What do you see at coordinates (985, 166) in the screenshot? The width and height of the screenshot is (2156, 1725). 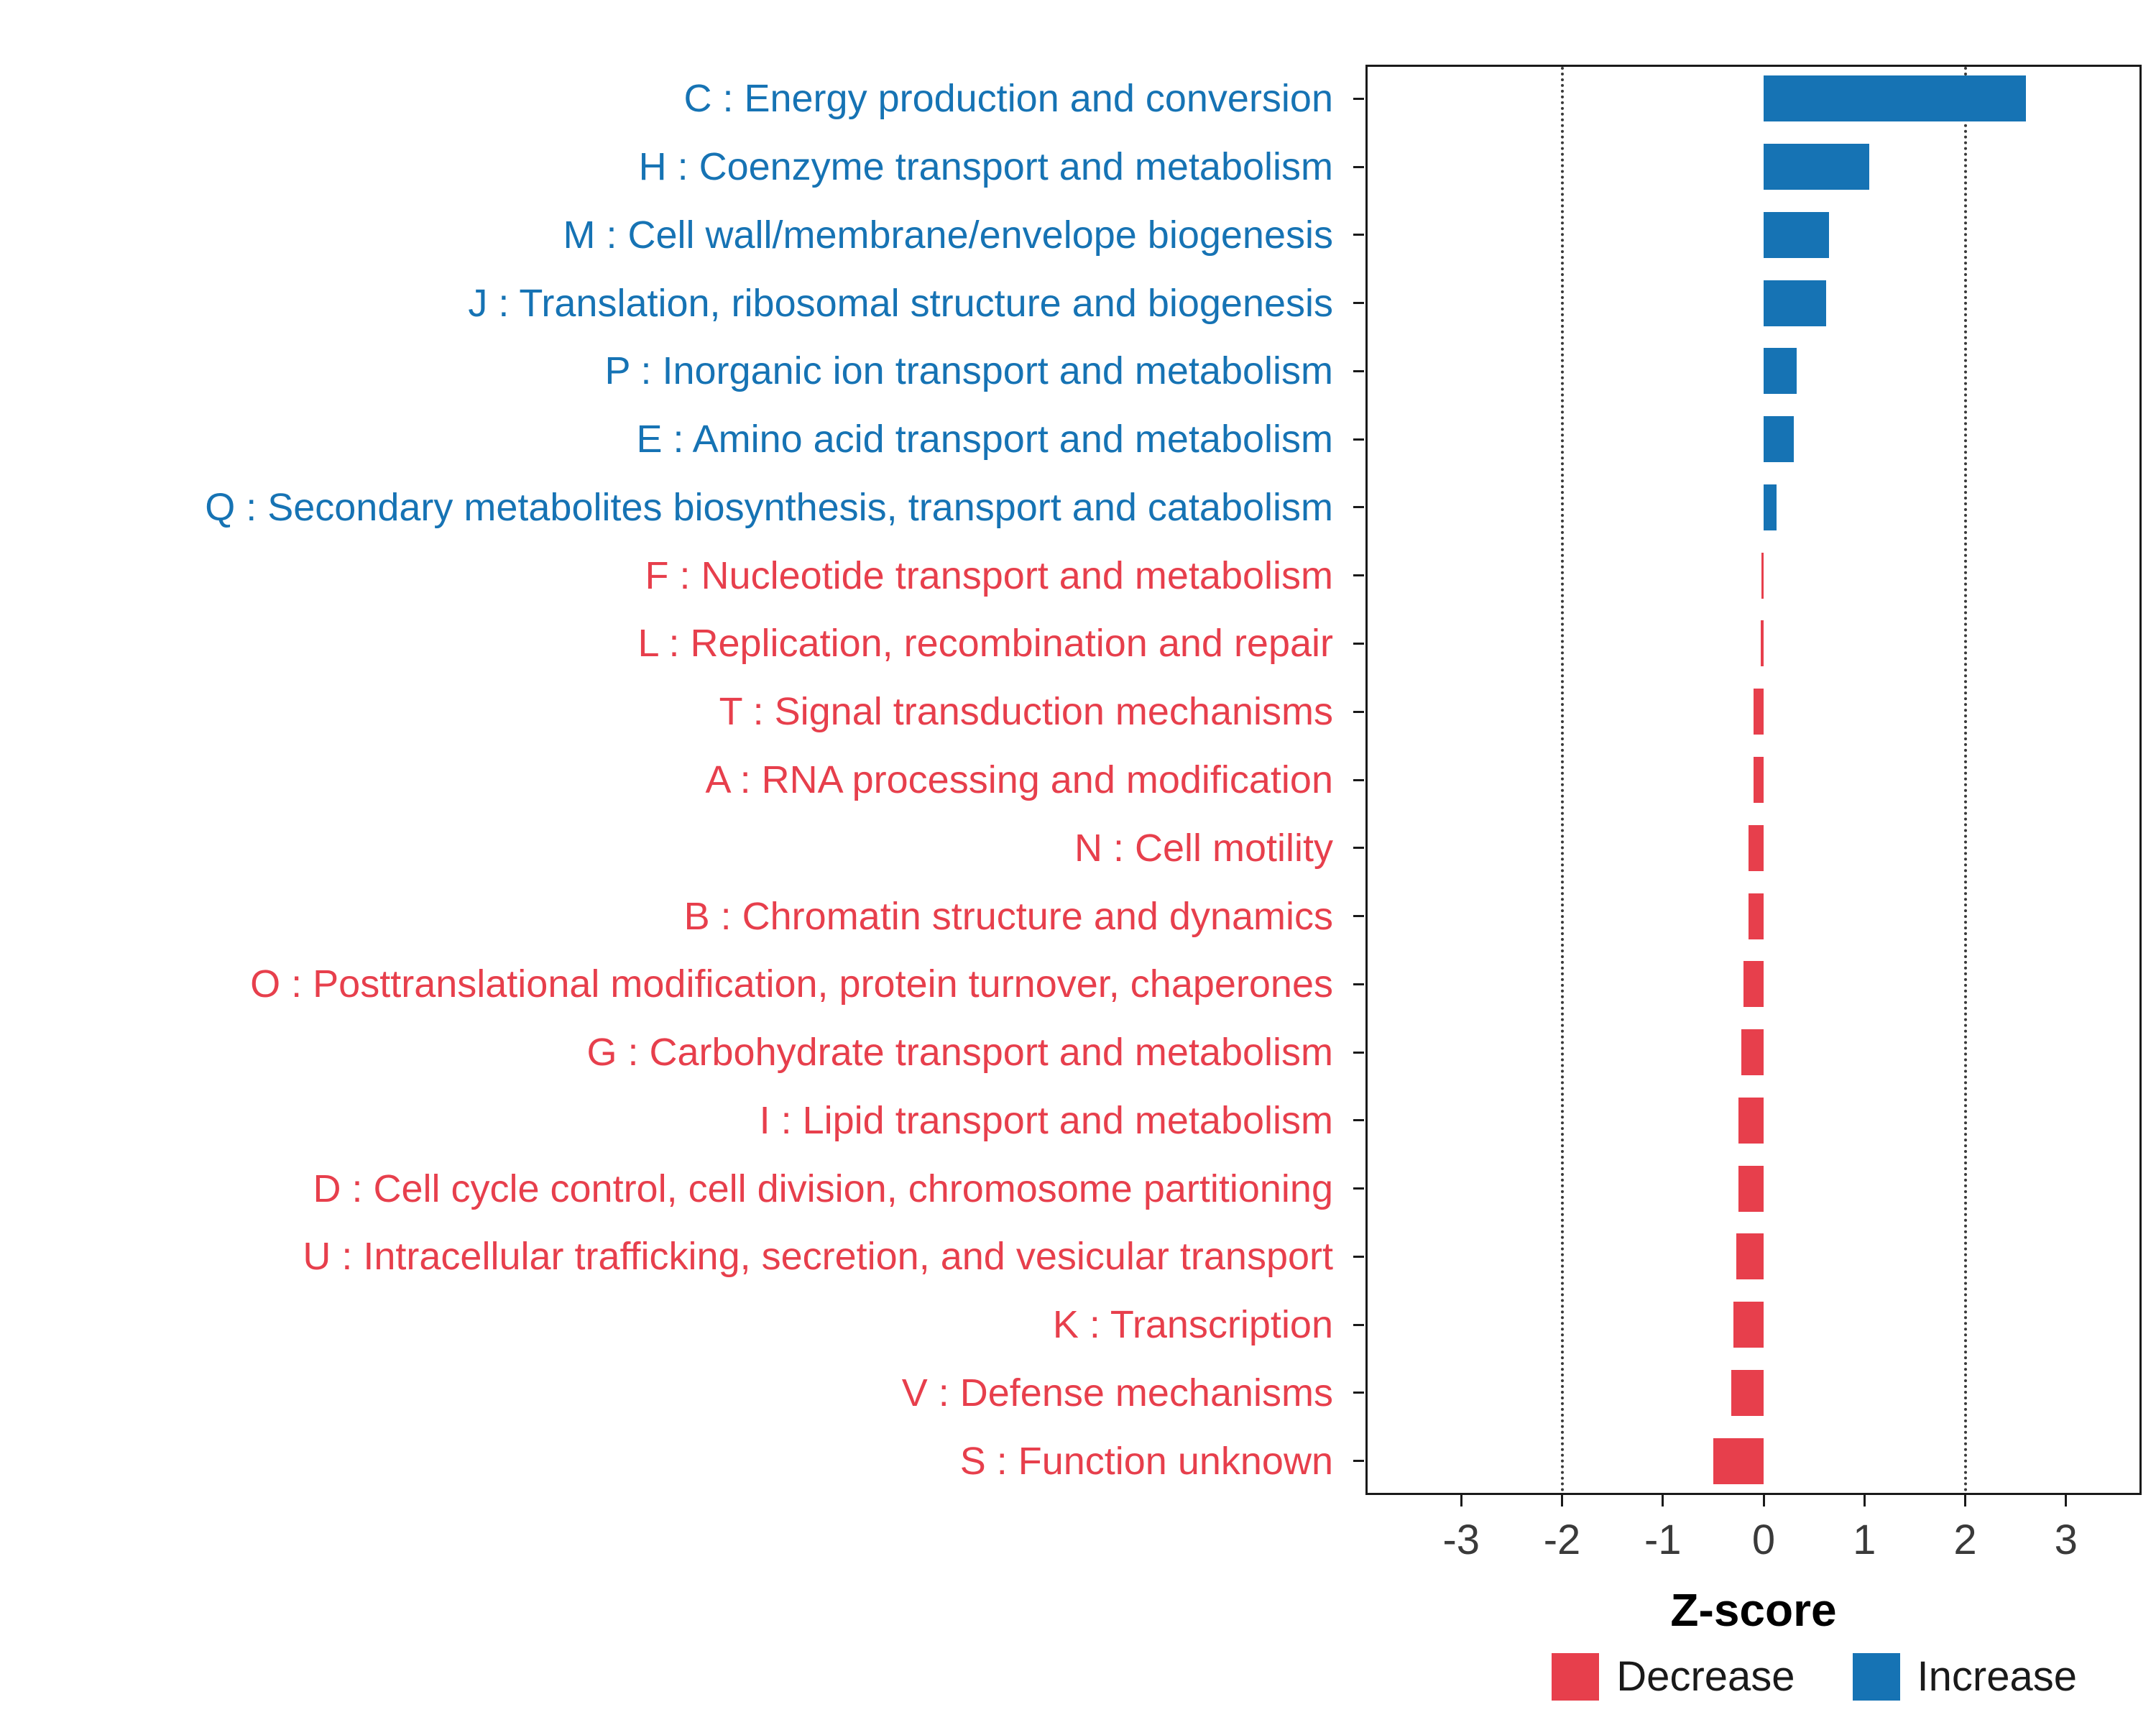 I see `category-label: H : Coenzyme transport and metabolism` at bounding box center [985, 166].